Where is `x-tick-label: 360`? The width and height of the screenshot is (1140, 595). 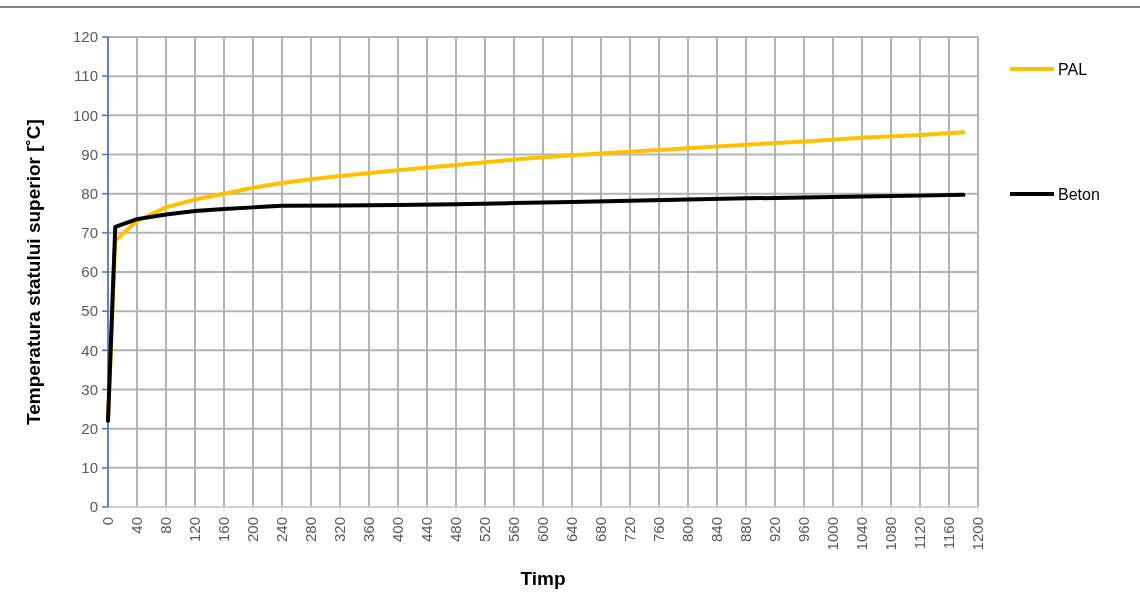 x-tick-label: 360 is located at coordinates (369, 530).